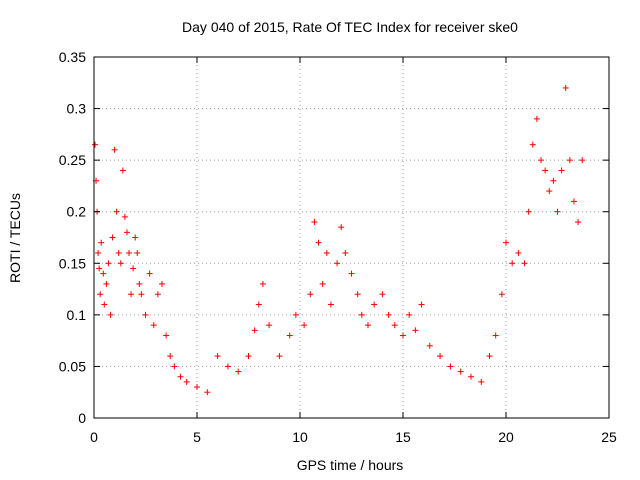 Image resolution: width=640 pixels, height=480 pixels. What do you see at coordinates (353, 437) in the screenshot?
I see `x-tick-labels: 0 5 10 15 20 25` at bounding box center [353, 437].